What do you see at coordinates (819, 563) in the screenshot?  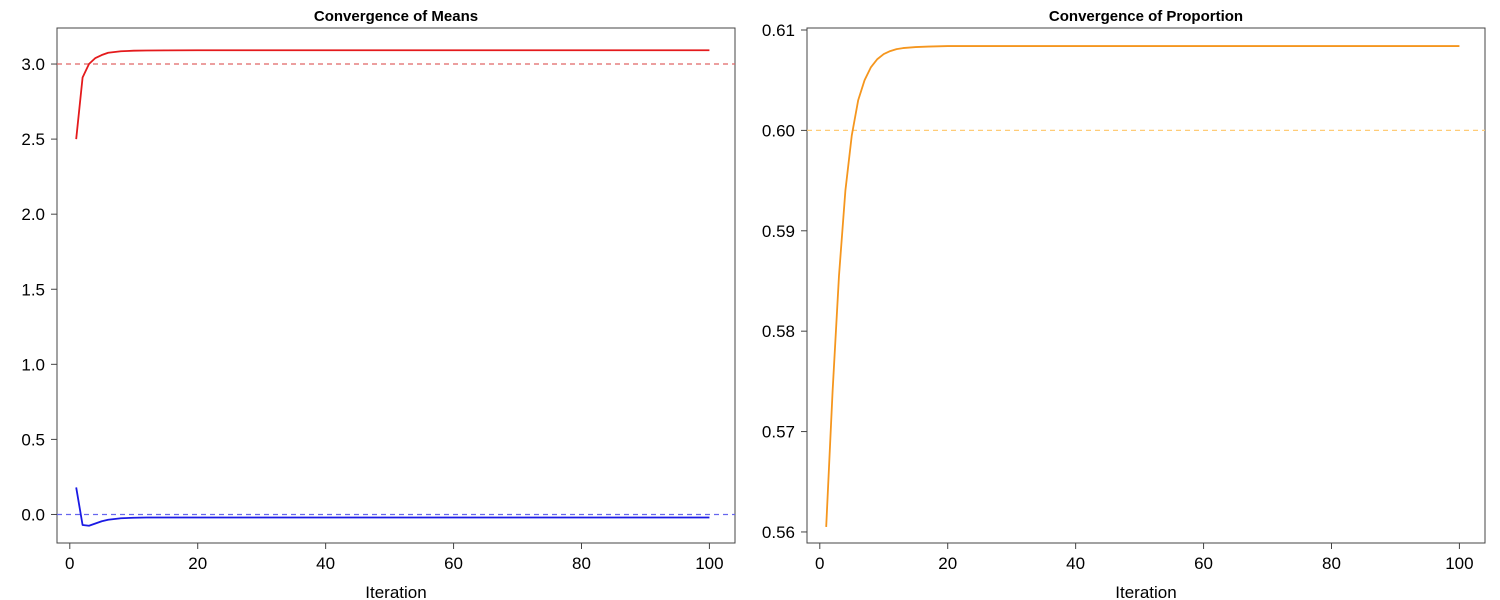 I see `proportion-x-tick-label: 0` at bounding box center [819, 563].